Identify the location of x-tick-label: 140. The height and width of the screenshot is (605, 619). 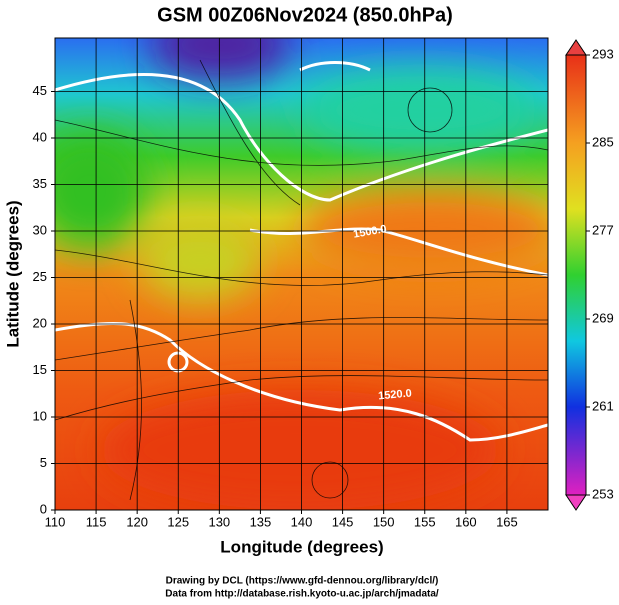
(302, 521).